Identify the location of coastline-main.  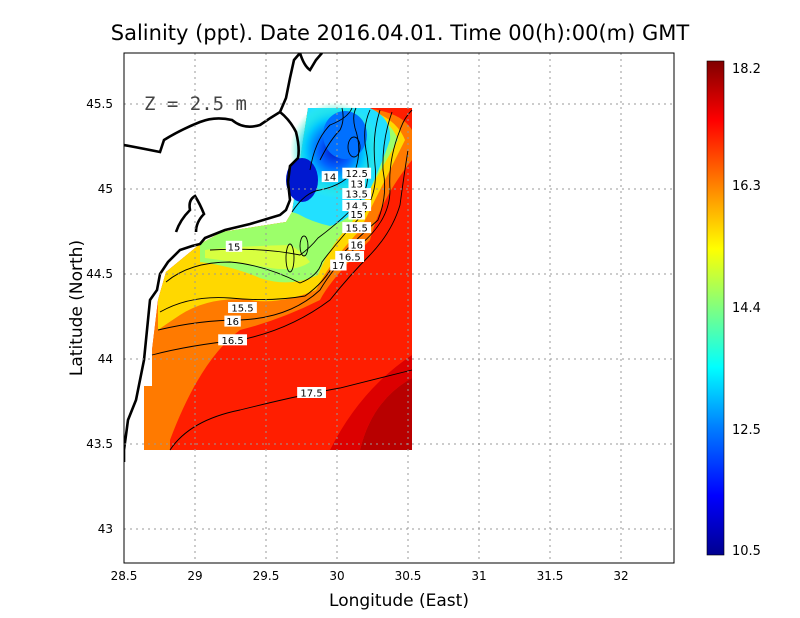
(212, 103).